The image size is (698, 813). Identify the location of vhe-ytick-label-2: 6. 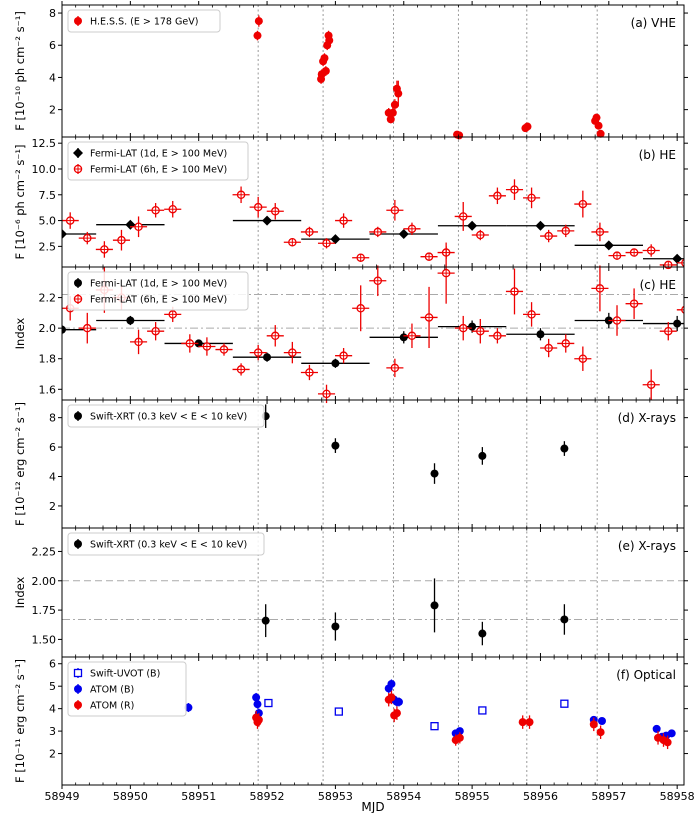
(52, 45).